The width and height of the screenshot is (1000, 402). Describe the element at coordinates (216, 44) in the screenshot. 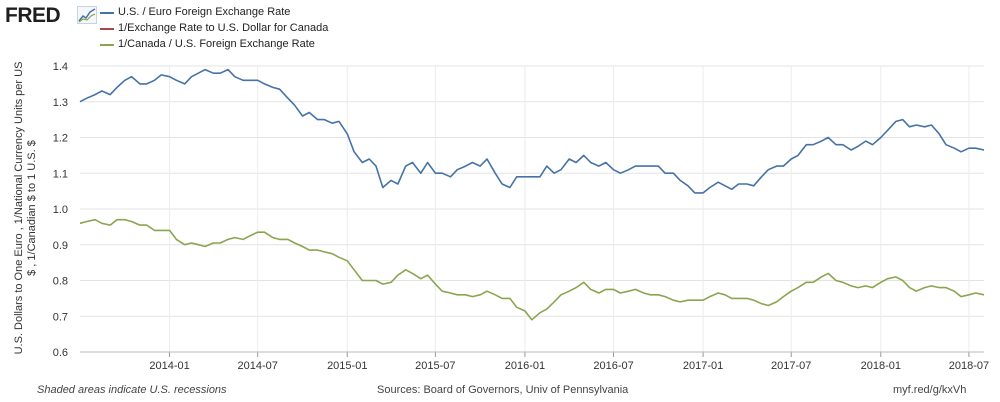

I see `legend-label: 1/Canada / U.S. Foreign Exchange Rate` at that location.